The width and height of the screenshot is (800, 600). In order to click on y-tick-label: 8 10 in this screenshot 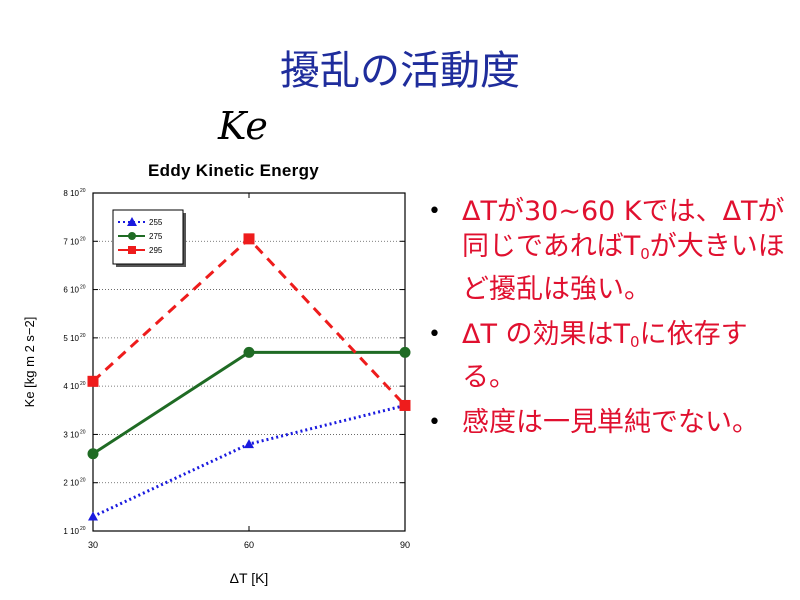, I will do `click(71, 193)`.